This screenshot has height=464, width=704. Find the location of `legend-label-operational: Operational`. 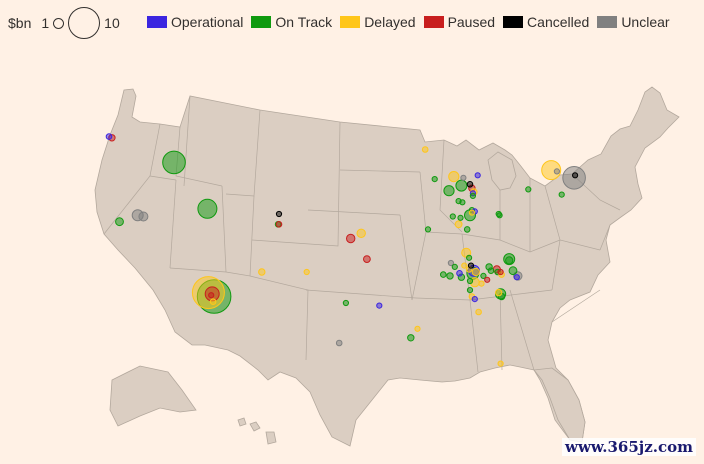

legend-label-operational: Operational is located at coordinates (207, 22).